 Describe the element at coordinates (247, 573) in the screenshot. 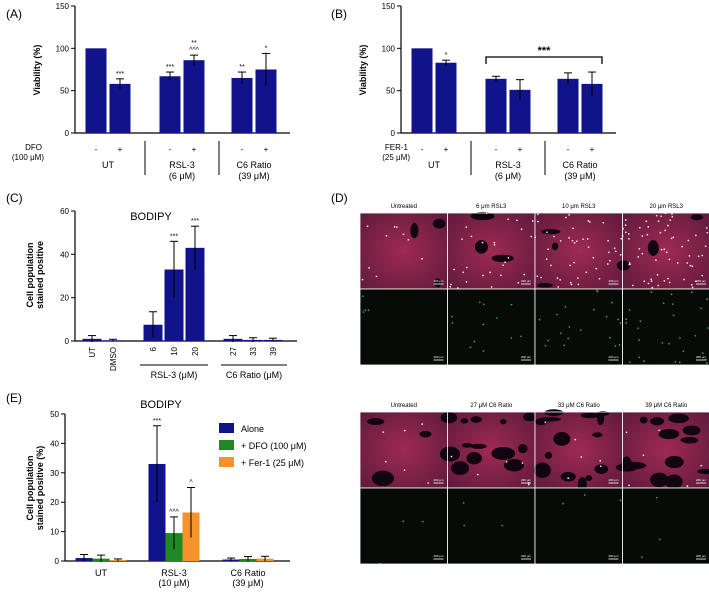

I see `x-tick-label: C6 Ratio` at that location.